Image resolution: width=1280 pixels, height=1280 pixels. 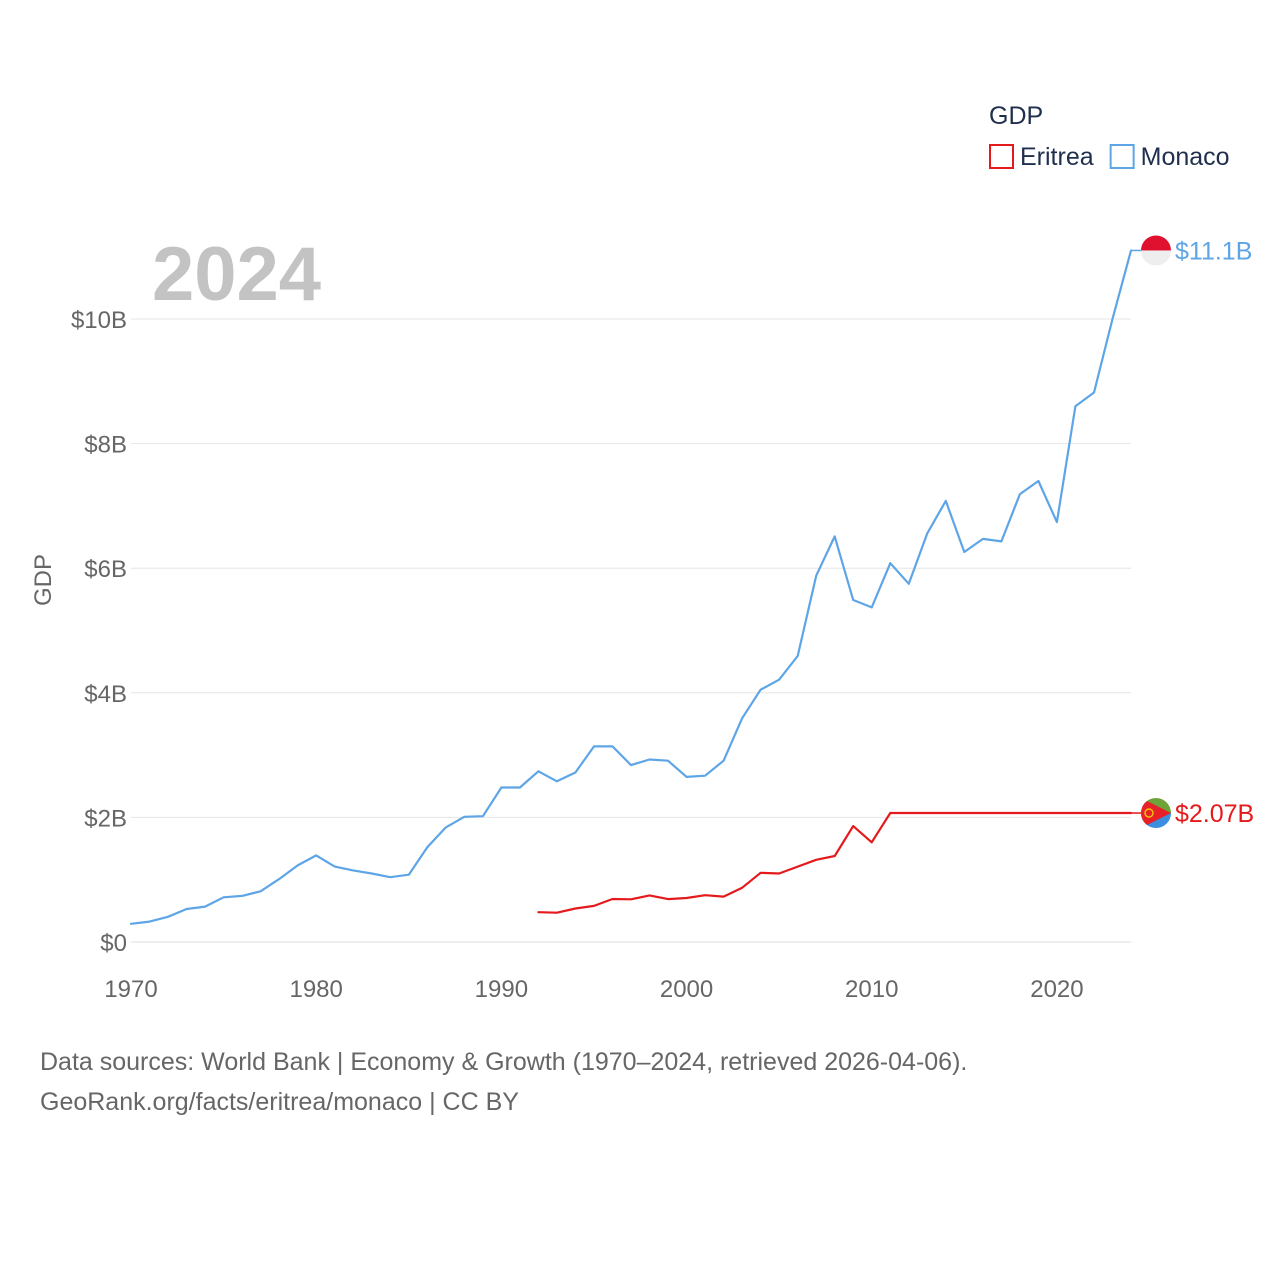 What do you see at coordinates (835, 862) in the screenshot?
I see `series-line-eritrea` at bounding box center [835, 862].